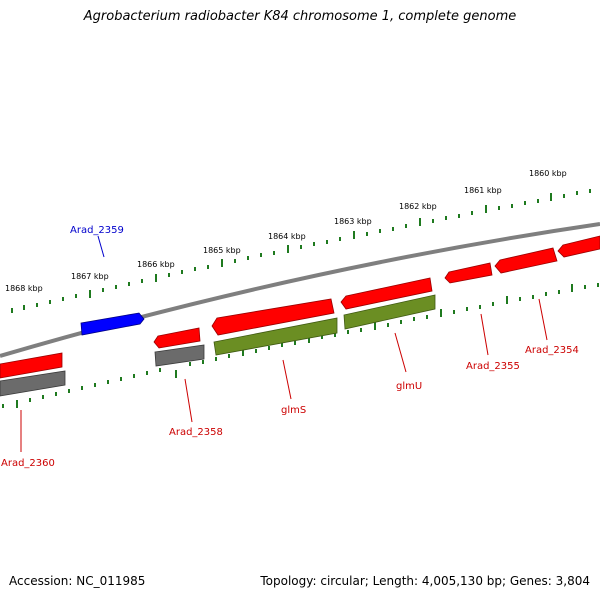 The image size is (600, 600). Describe the element at coordinates (389, 312) in the screenshot. I see `gene-glmu-product` at that location.